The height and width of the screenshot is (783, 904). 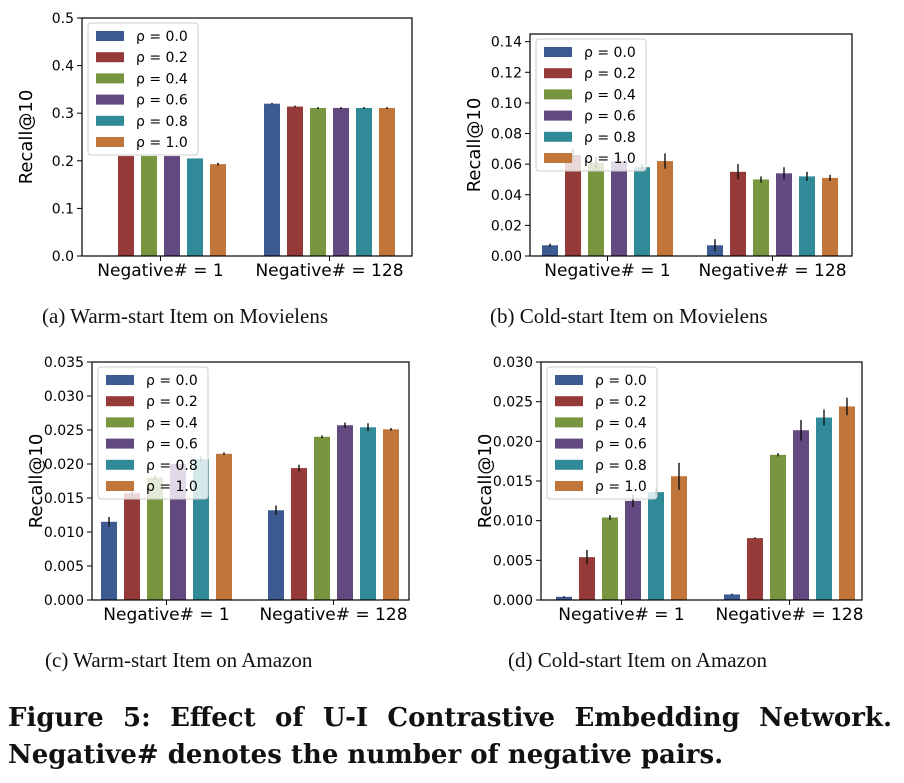 I want to click on y-tick-label: 0.5, so click(x=63, y=19).